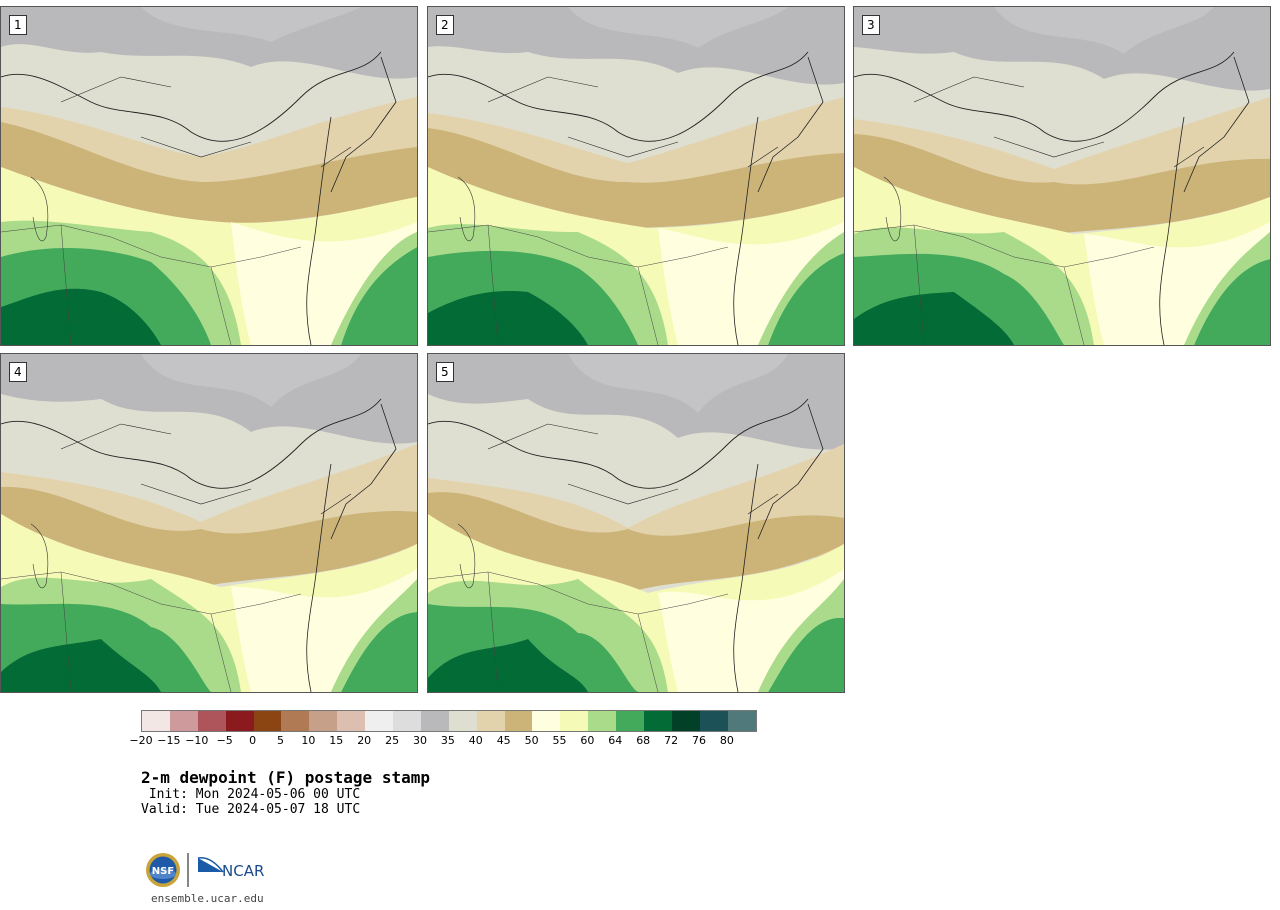 The image size is (1280, 910). I want to click on panel-member-3: 3, so click(1062, 176).